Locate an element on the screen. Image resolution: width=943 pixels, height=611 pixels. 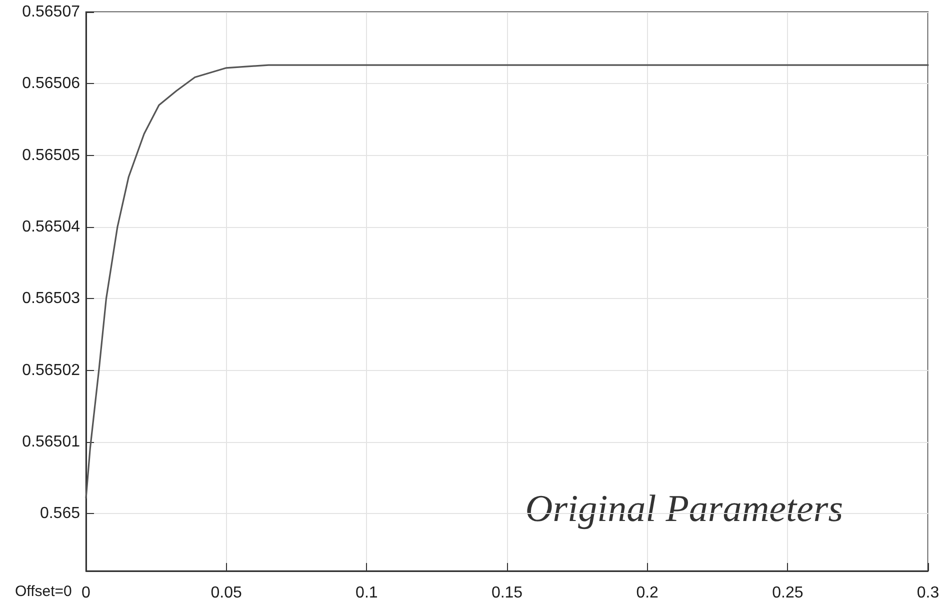
x-tick-label: 0.2 is located at coordinates (647, 593).